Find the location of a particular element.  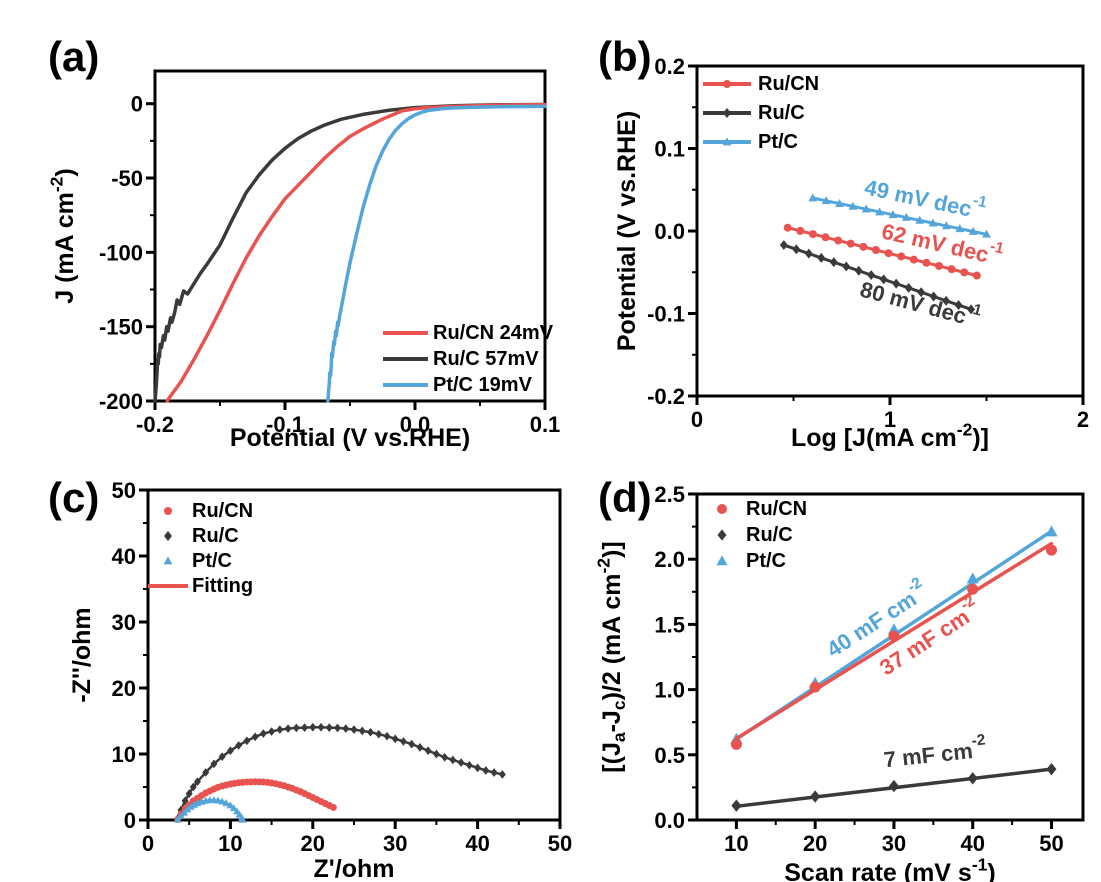

x-tick-labels: 10 20 30 40 50 is located at coordinates (894, 843).